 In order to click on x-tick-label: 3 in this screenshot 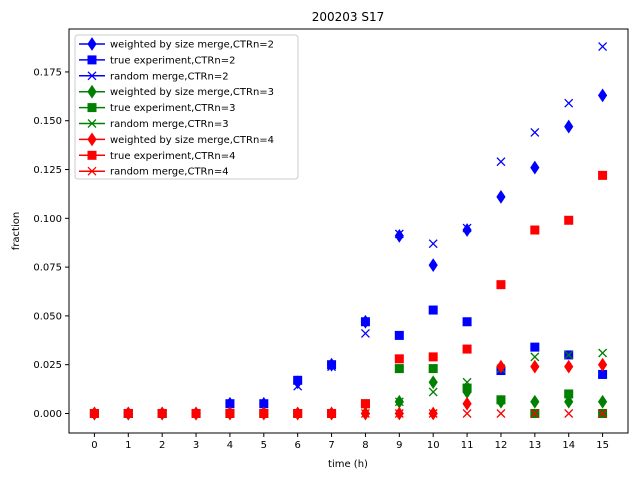, I will do `click(196, 445)`.